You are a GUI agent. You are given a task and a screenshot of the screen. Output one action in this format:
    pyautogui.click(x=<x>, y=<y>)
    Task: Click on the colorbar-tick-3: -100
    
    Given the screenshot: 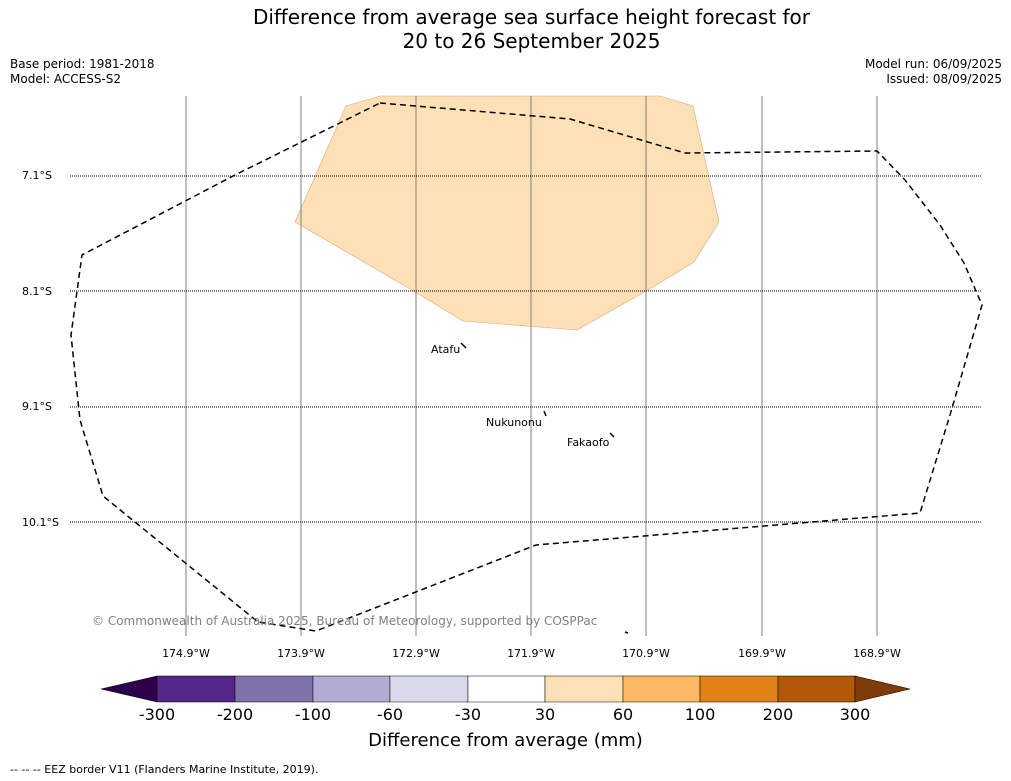 What is the action you would take?
    pyautogui.click(x=313, y=714)
    